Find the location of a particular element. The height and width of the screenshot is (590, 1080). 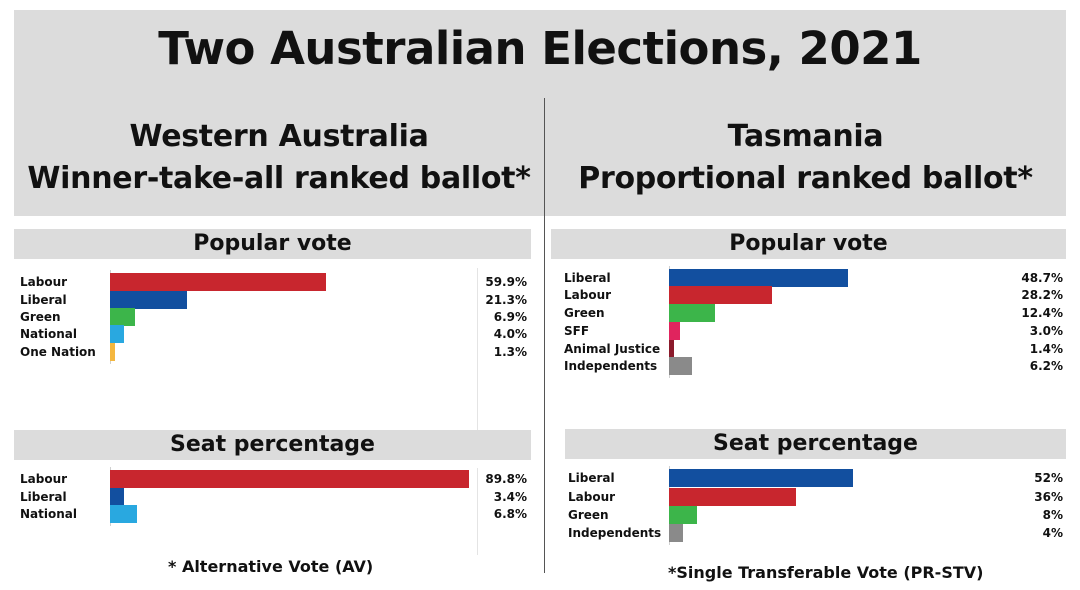

chart-value-label: 89.8% is located at coordinates (506, 479).